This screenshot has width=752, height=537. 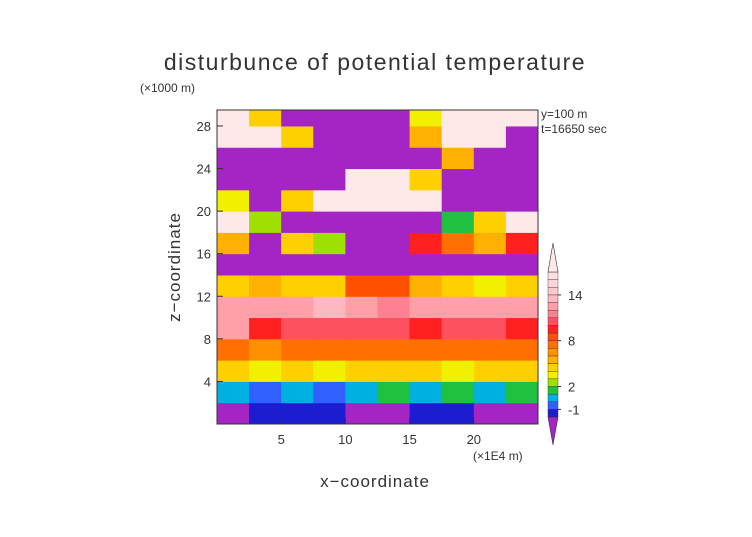 What do you see at coordinates (474, 439) in the screenshot?
I see `x-tick-label: 20` at bounding box center [474, 439].